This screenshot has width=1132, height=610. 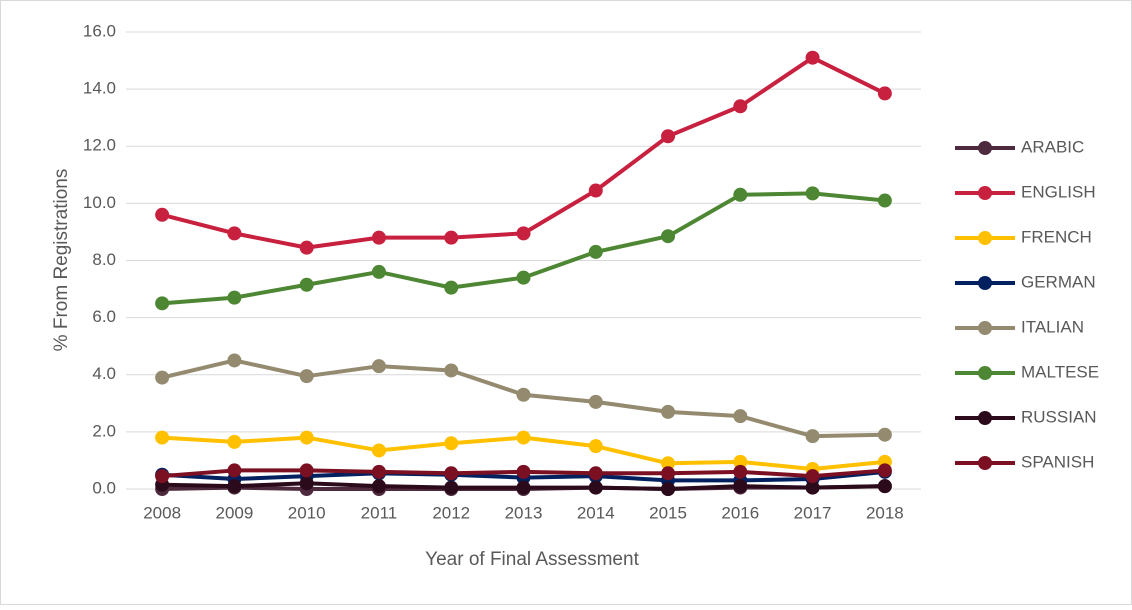 I want to click on x-tick-label: 2011, so click(x=379, y=512).